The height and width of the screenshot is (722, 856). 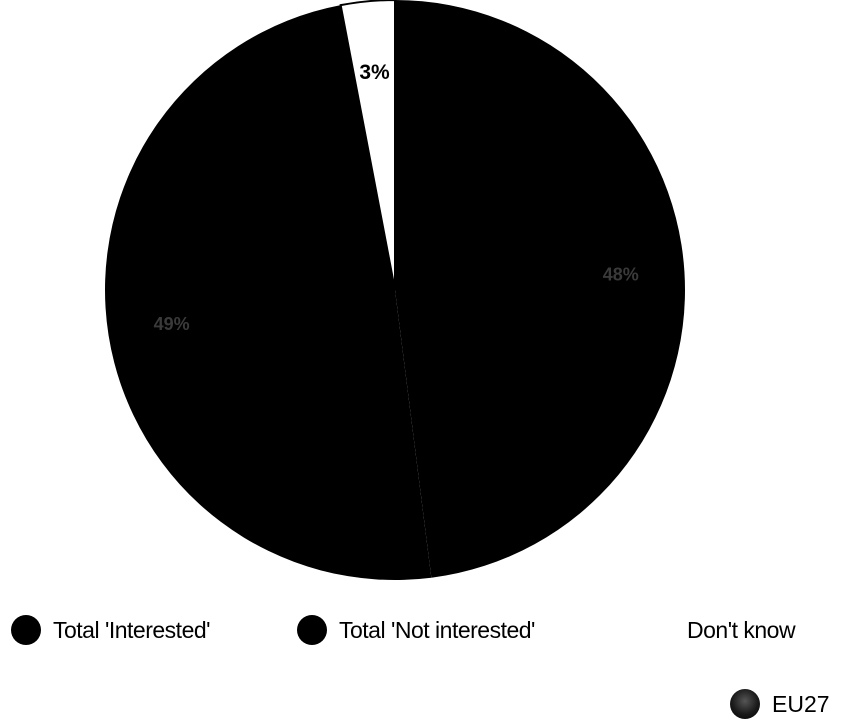 What do you see at coordinates (172, 324) in the screenshot?
I see `pie-label-0: 49%` at bounding box center [172, 324].